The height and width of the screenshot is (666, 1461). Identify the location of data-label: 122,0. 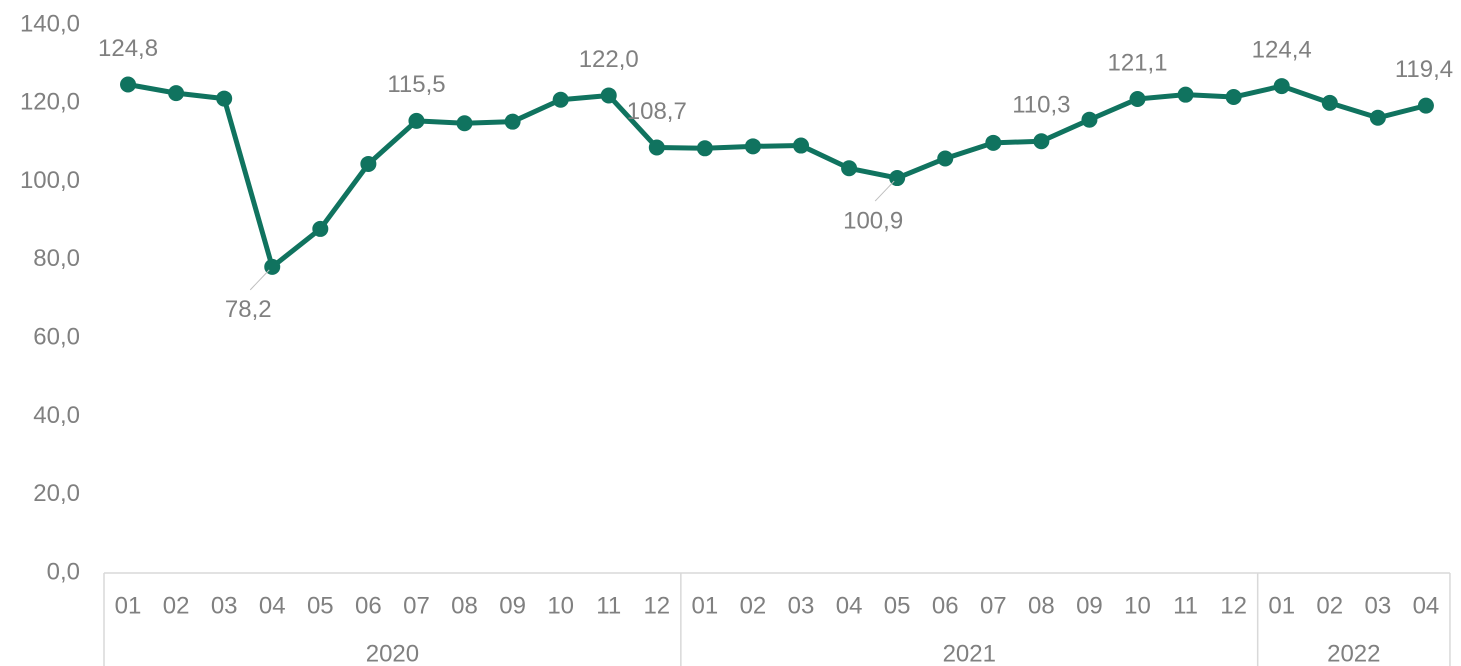
(609, 59).